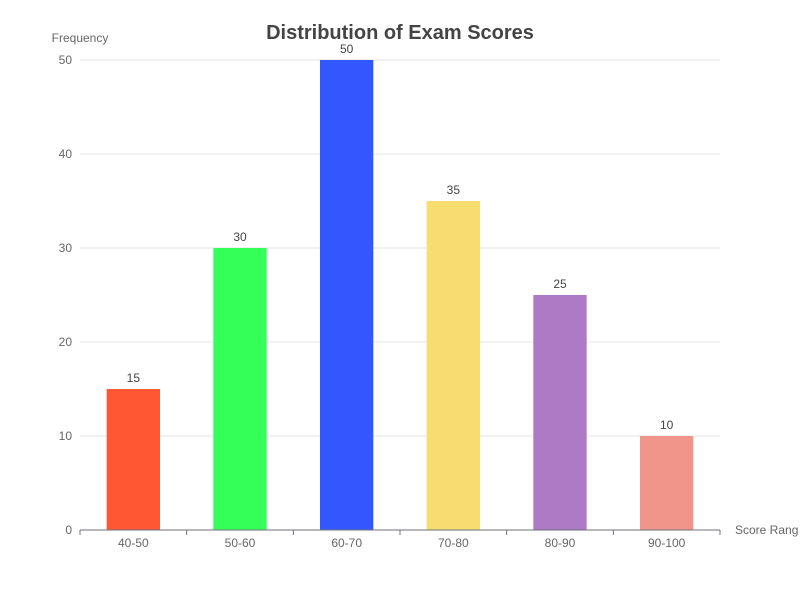 The image size is (800, 600). What do you see at coordinates (766, 530) in the screenshot?
I see `x-axis-title: Score Rang` at bounding box center [766, 530].